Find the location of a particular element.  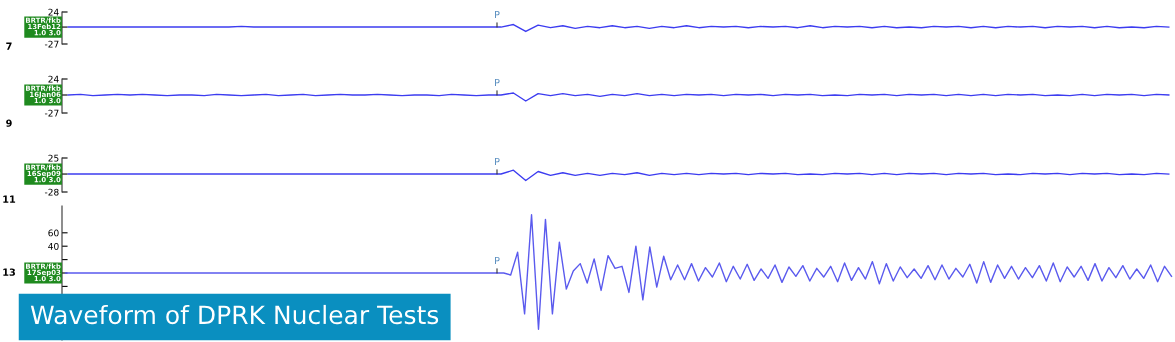

text: 11 is located at coordinates (9, 199).